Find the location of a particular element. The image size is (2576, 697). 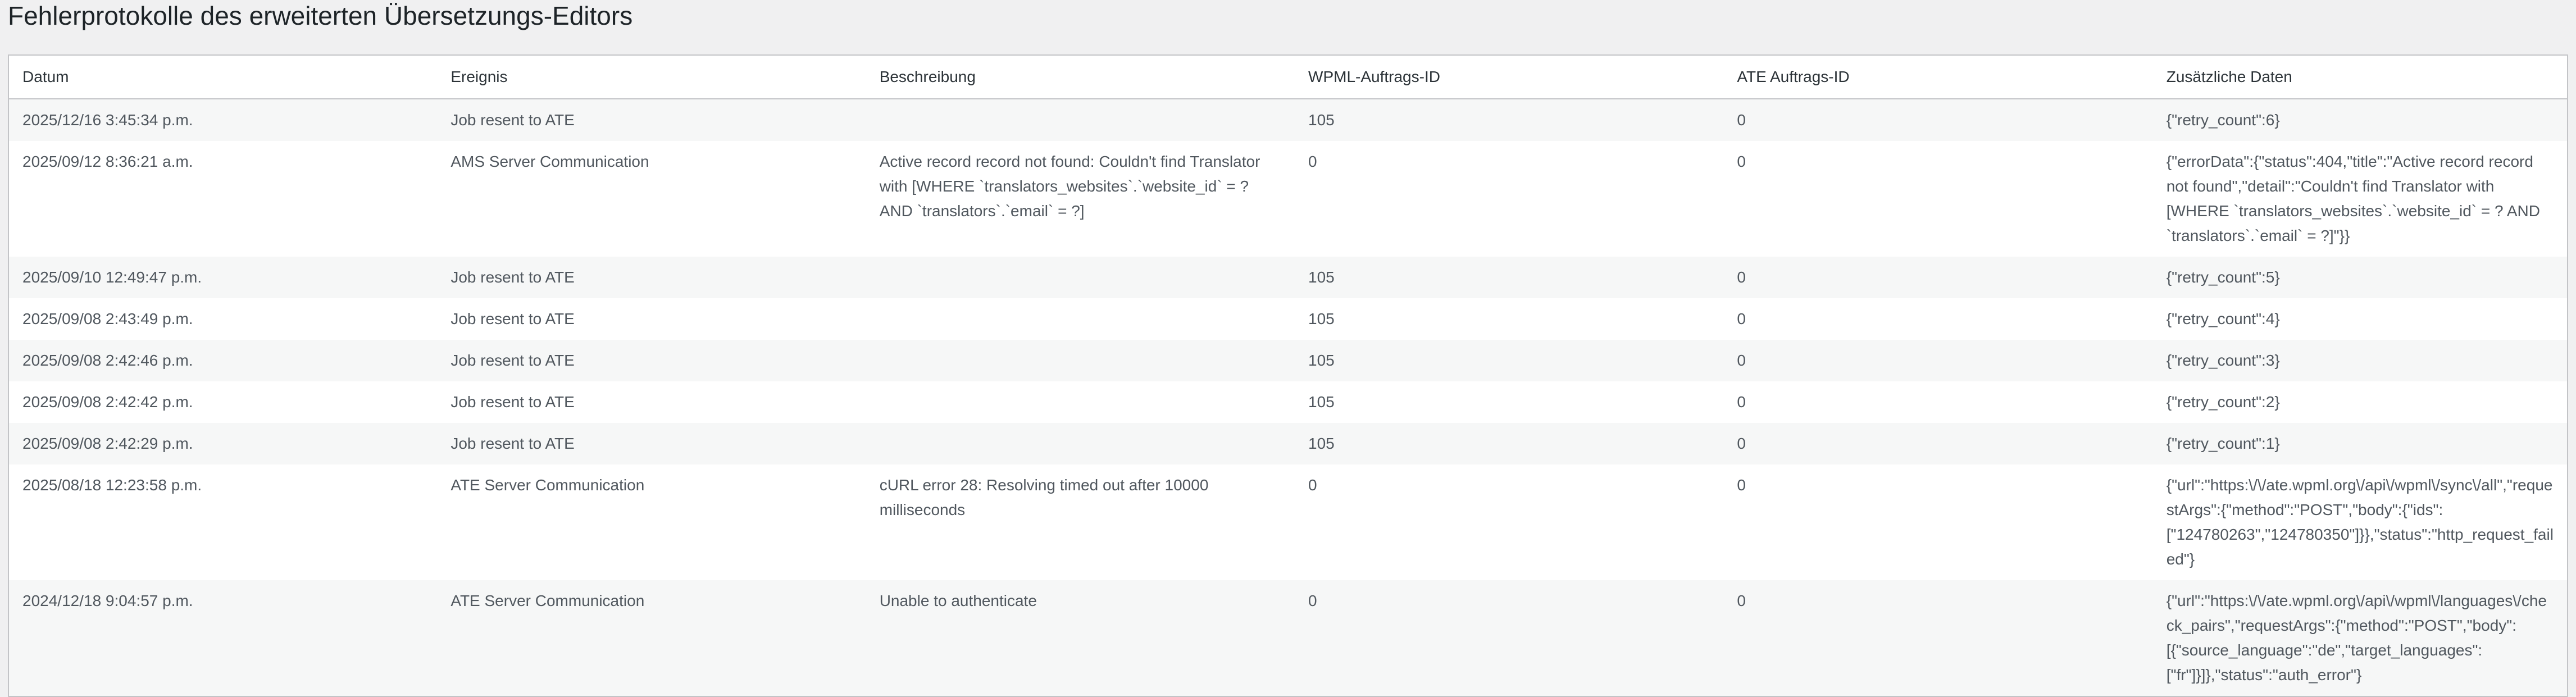

cell-additional-data: {"retry_count":4} is located at coordinates (2223, 319).